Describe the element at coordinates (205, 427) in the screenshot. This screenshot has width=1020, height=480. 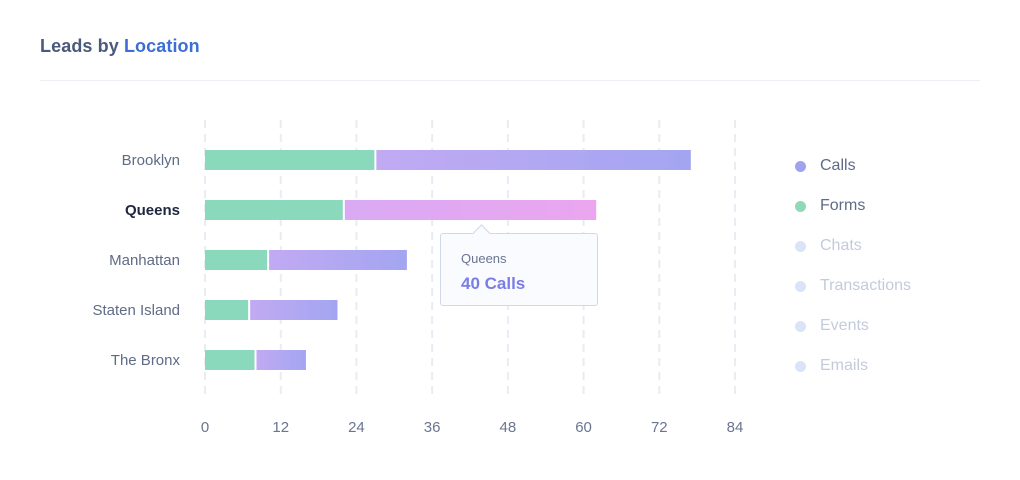
I see `x-tick-label: 0` at that location.